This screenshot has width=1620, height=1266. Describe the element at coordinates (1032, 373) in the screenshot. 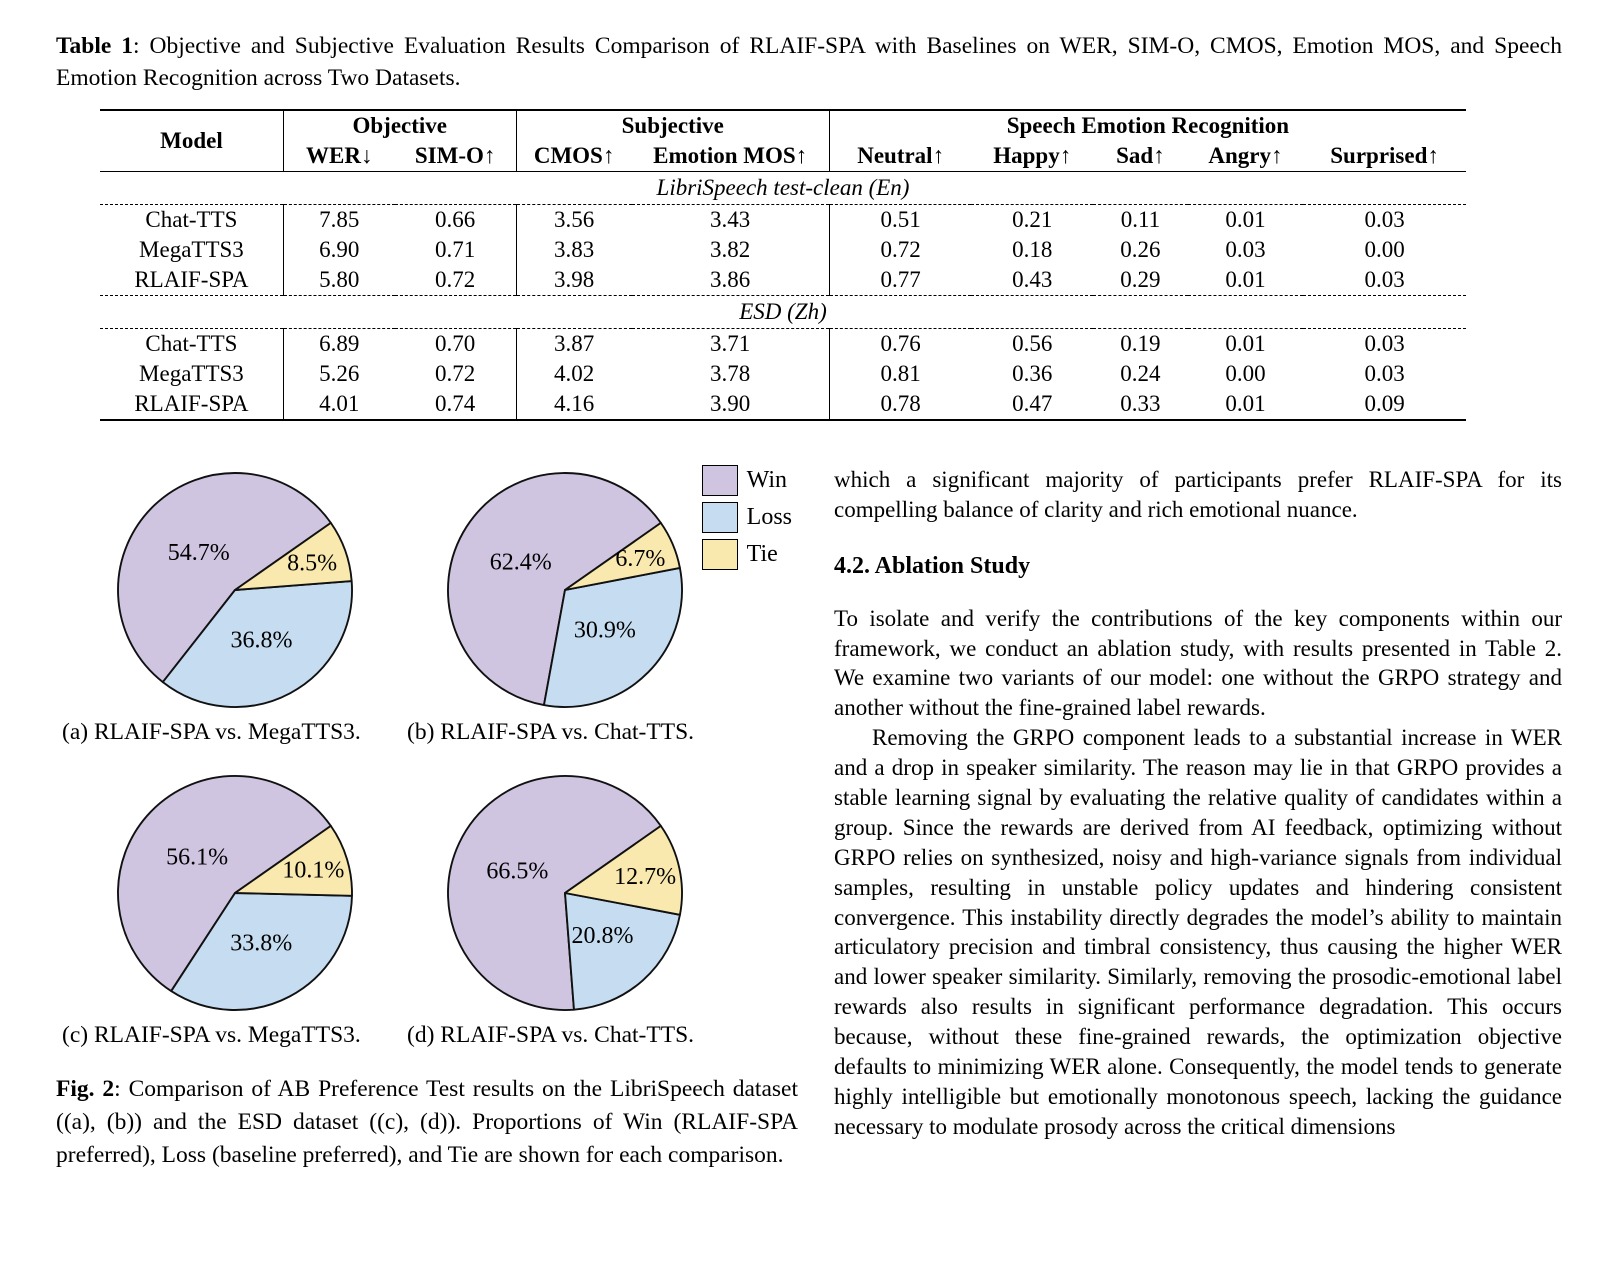

I see `value-cell: 0.36` at that location.